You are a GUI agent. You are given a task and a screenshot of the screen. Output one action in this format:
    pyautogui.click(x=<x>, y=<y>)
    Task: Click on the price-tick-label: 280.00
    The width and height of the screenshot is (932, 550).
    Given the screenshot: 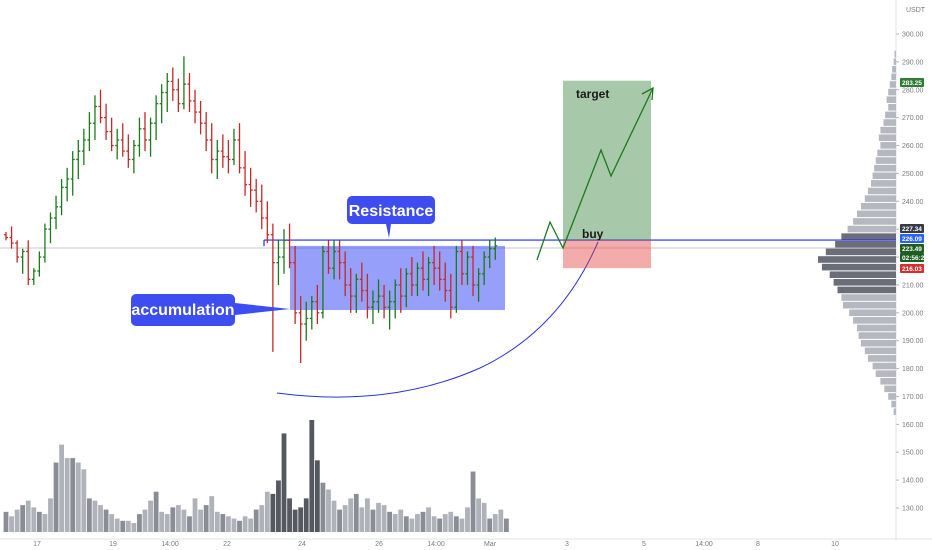 What is the action you would take?
    pyautogui.click(x=913, y=90)
    